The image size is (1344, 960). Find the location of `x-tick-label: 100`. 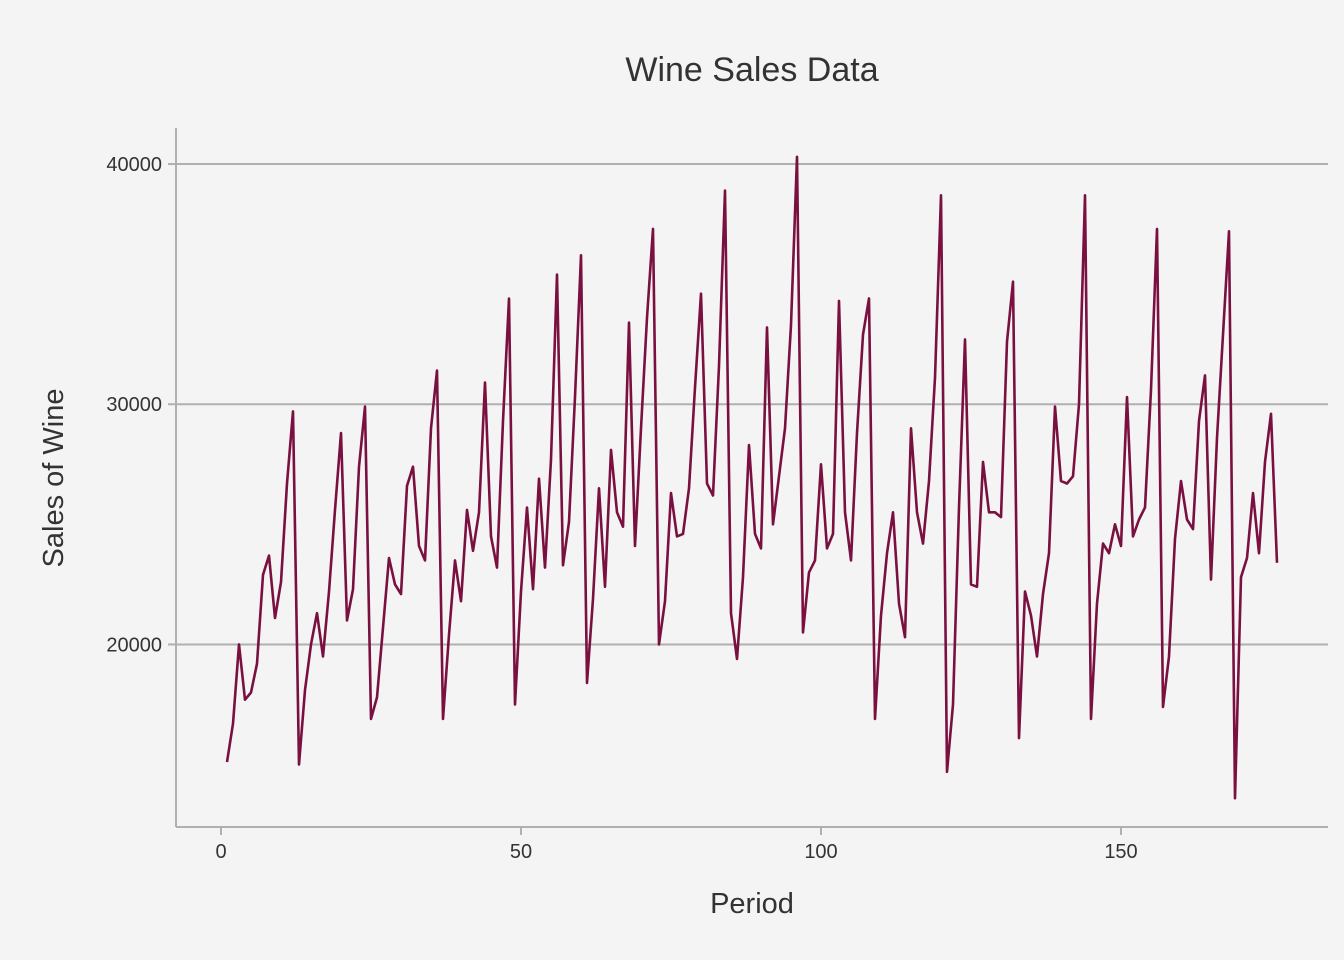

x-tick-label: 100 is located at coordinates (820, 852).